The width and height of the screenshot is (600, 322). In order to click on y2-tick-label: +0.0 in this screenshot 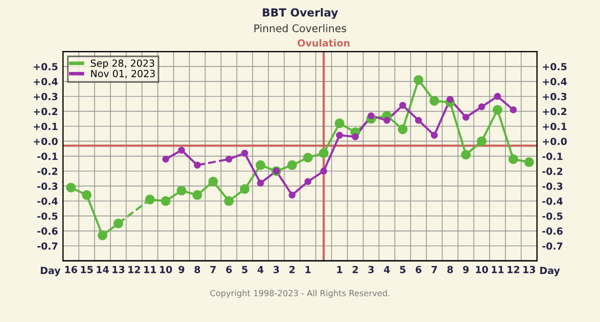, I will do `click(554, 142)`.